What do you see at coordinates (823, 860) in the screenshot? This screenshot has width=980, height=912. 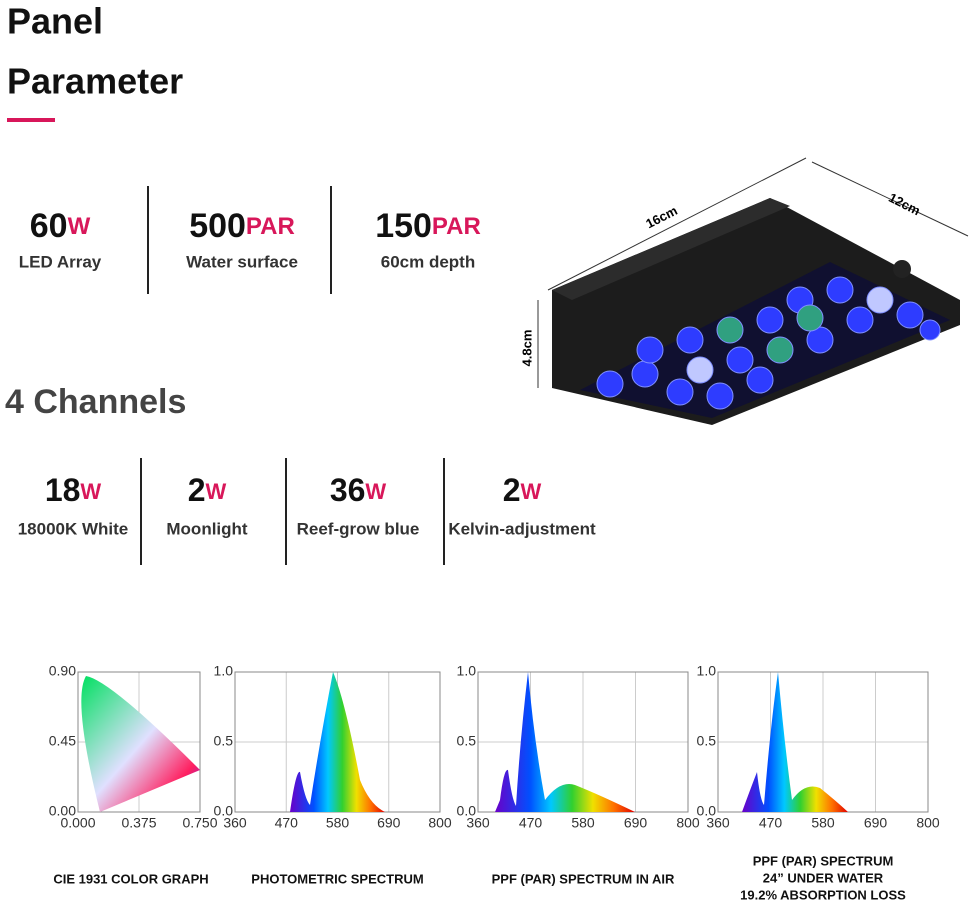 I see `graph-caption: PPF (PAR) SPECTRUM` at bounding box center [823, 860].